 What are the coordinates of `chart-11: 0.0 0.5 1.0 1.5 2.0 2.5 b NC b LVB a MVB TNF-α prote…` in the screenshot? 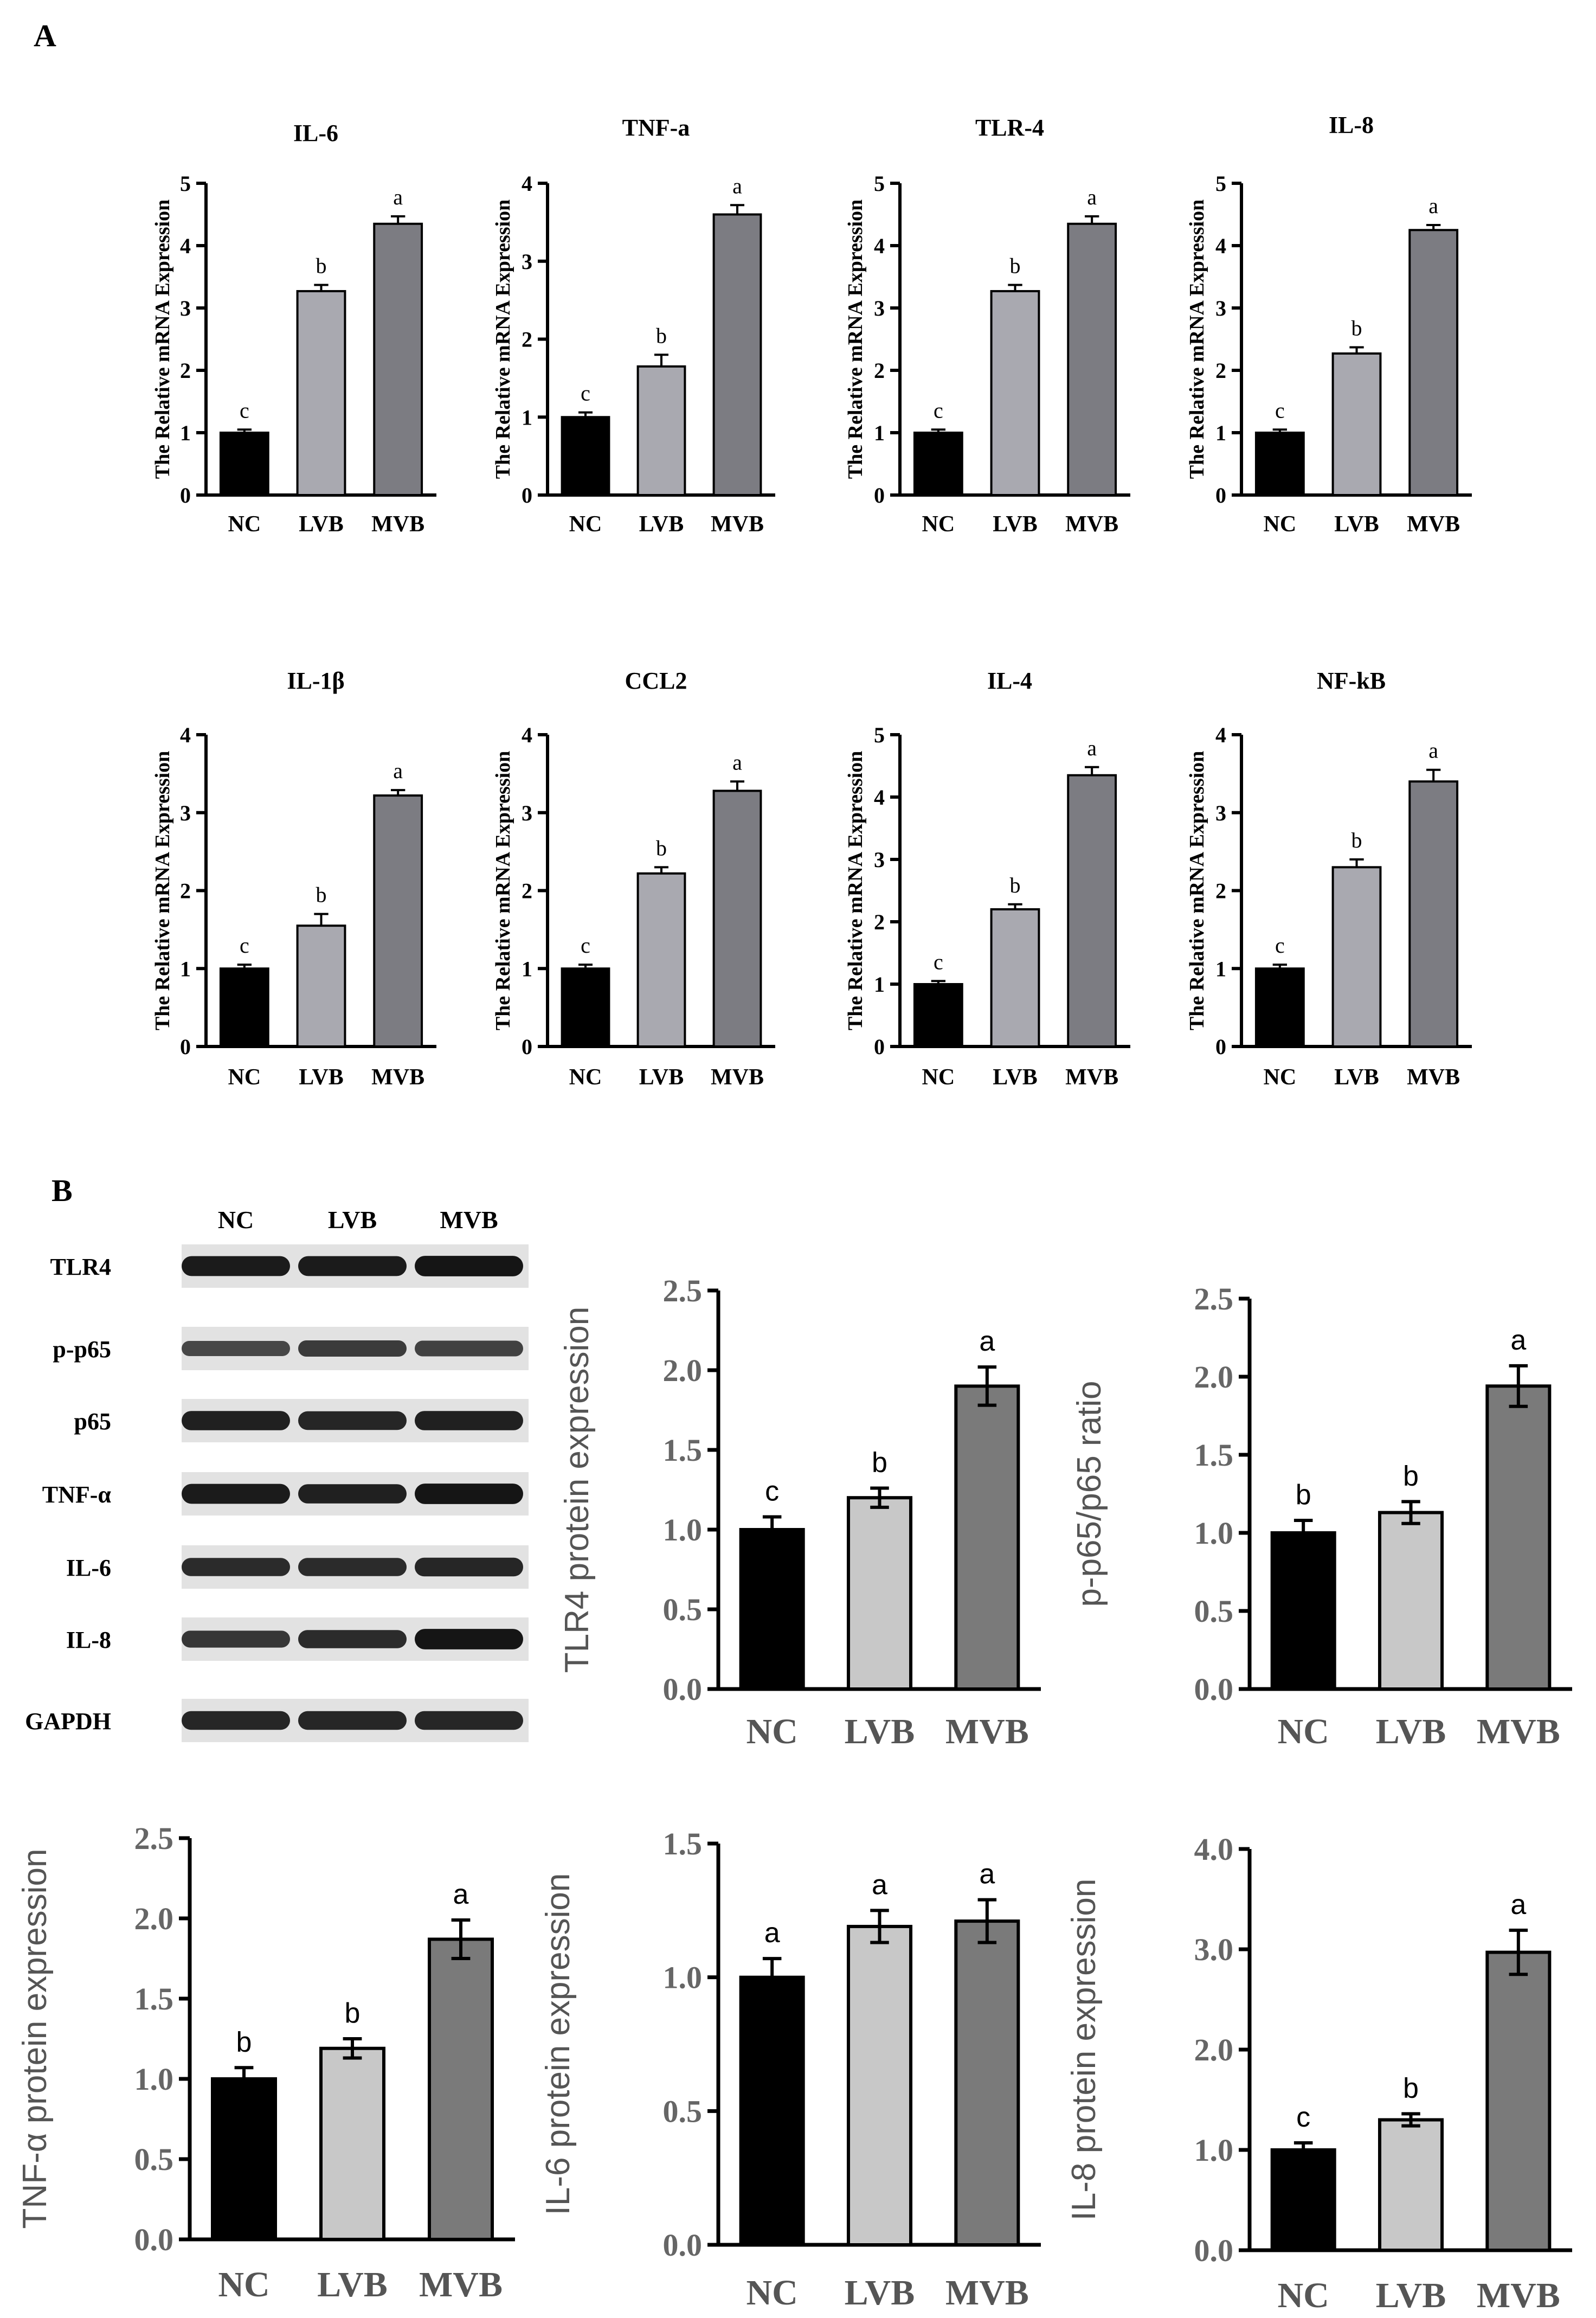 It's located at (265, 2062).